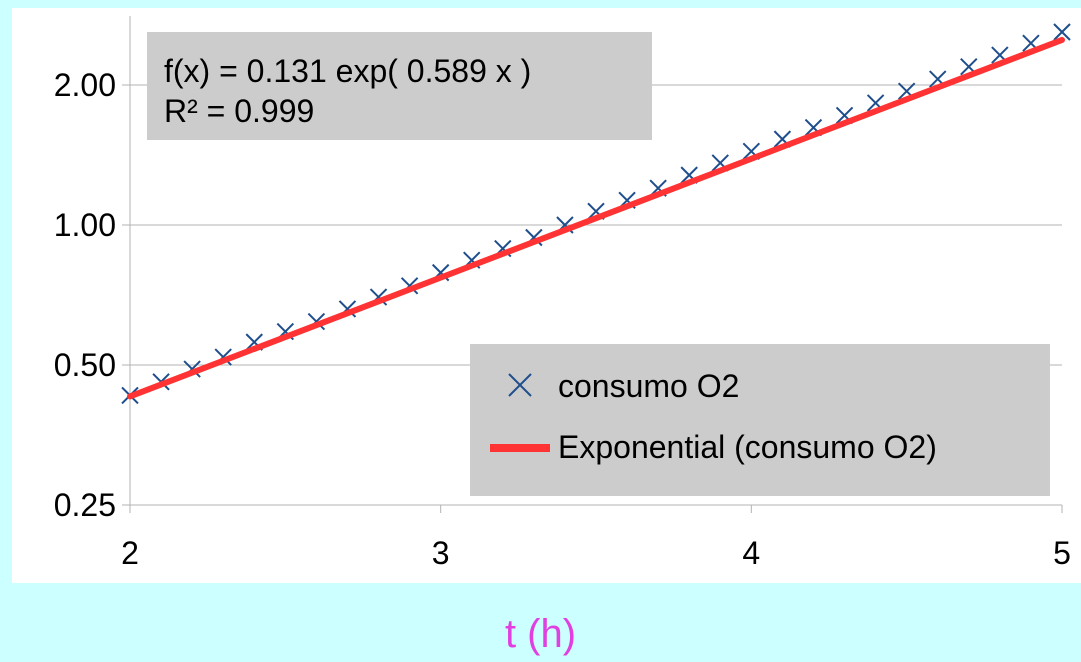  Describe the element at coordinates (85, 225) in the screenshot. I see `y-tick-label: 1.00` at that location.